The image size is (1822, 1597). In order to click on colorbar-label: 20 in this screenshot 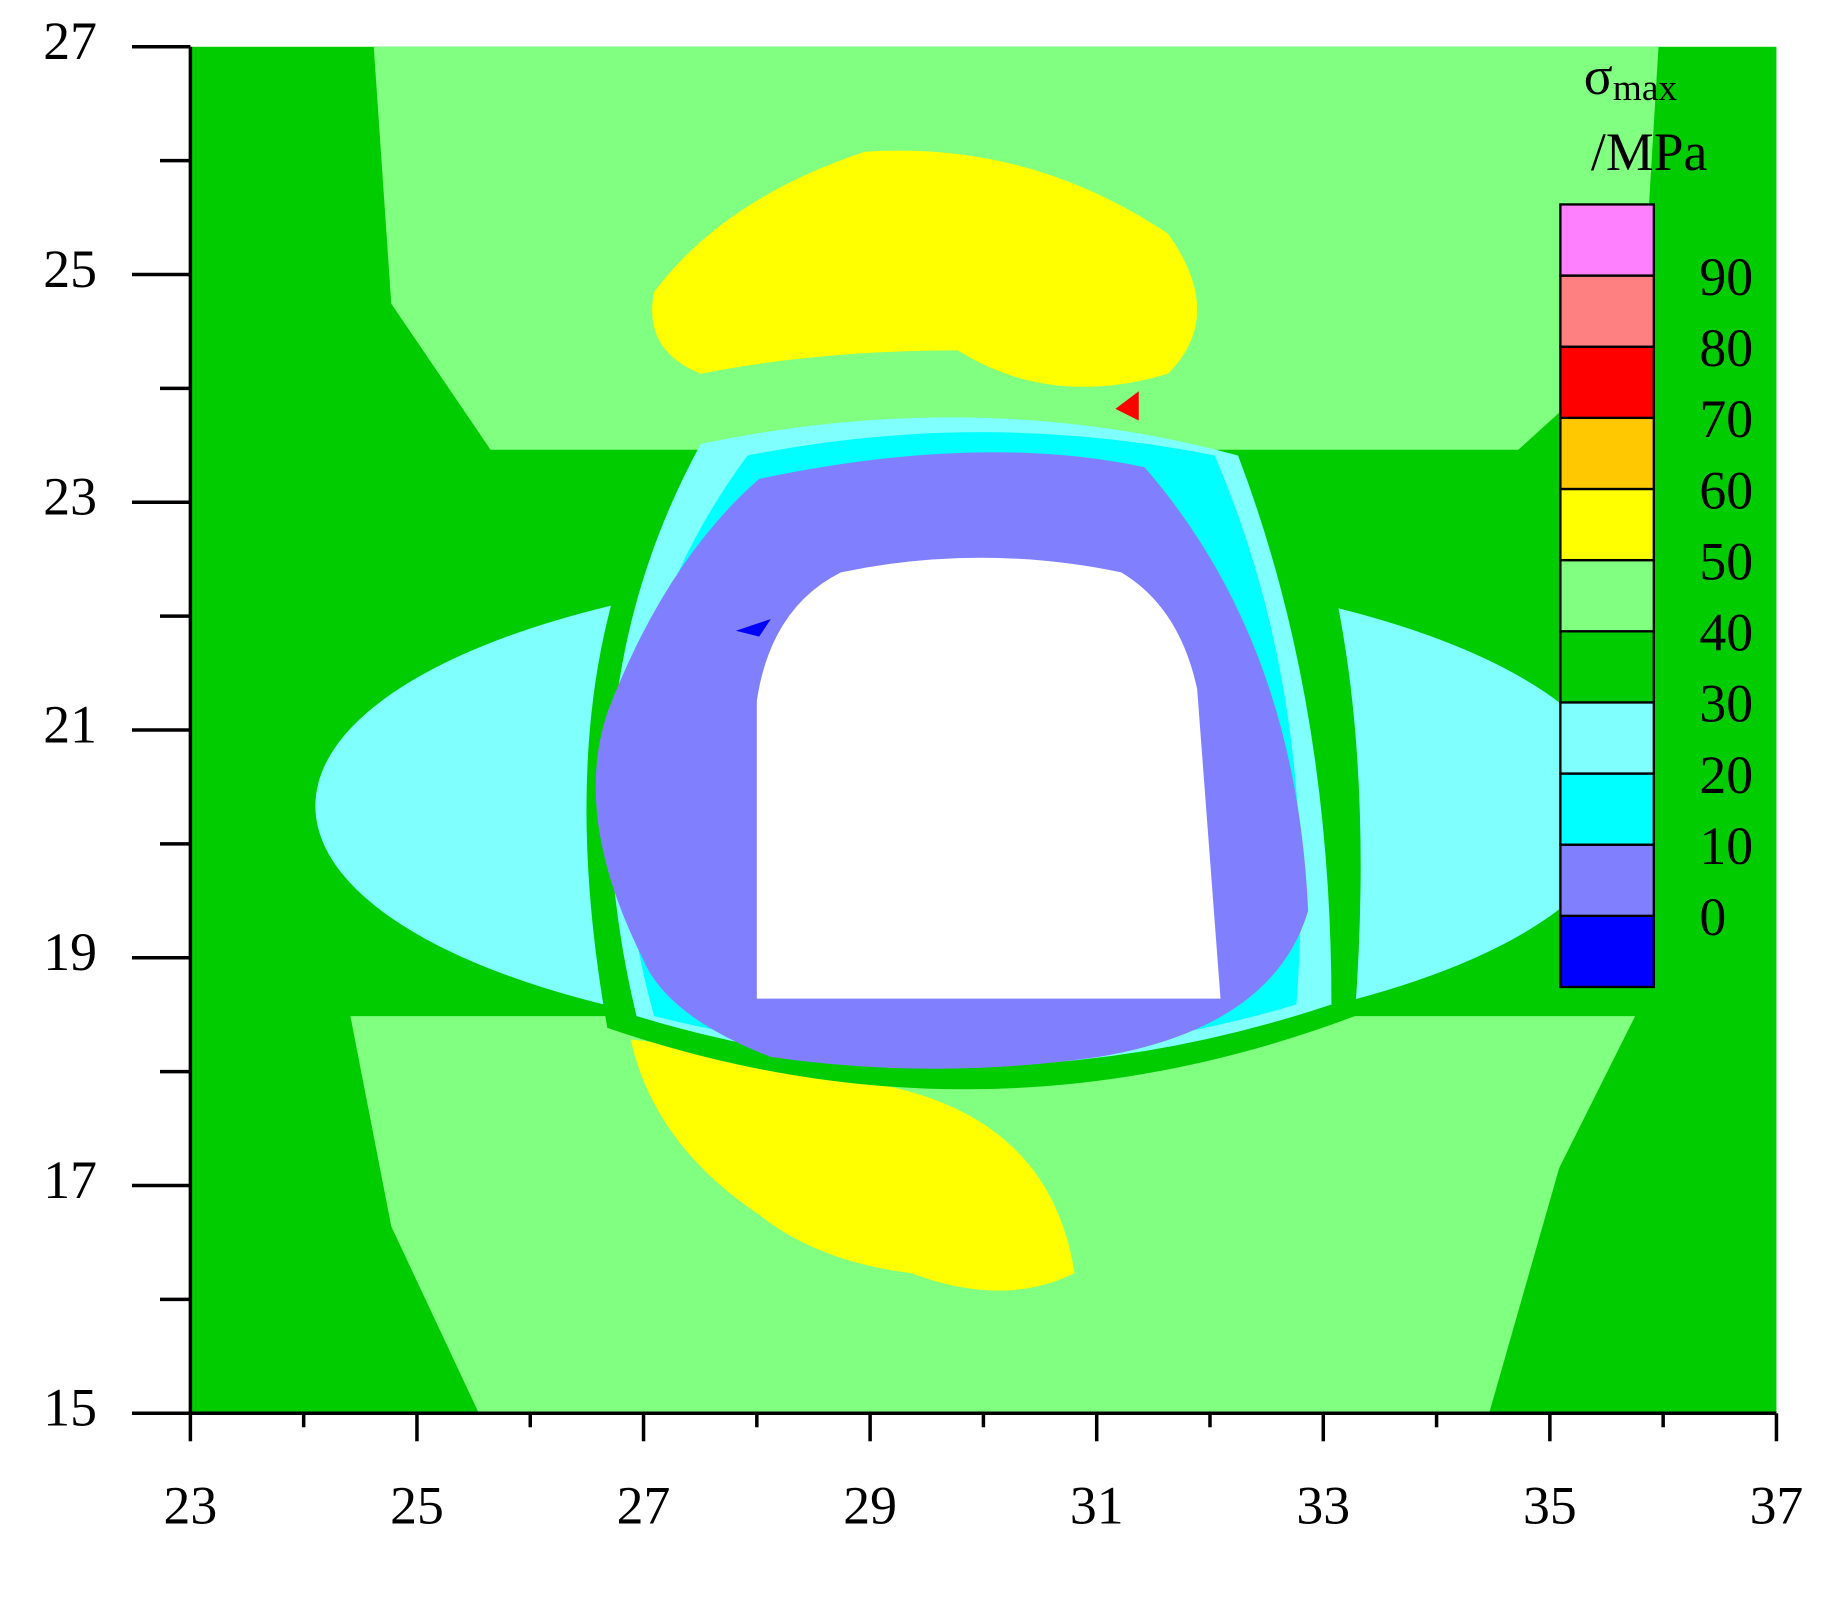, I will do `click(1726, 775)`.